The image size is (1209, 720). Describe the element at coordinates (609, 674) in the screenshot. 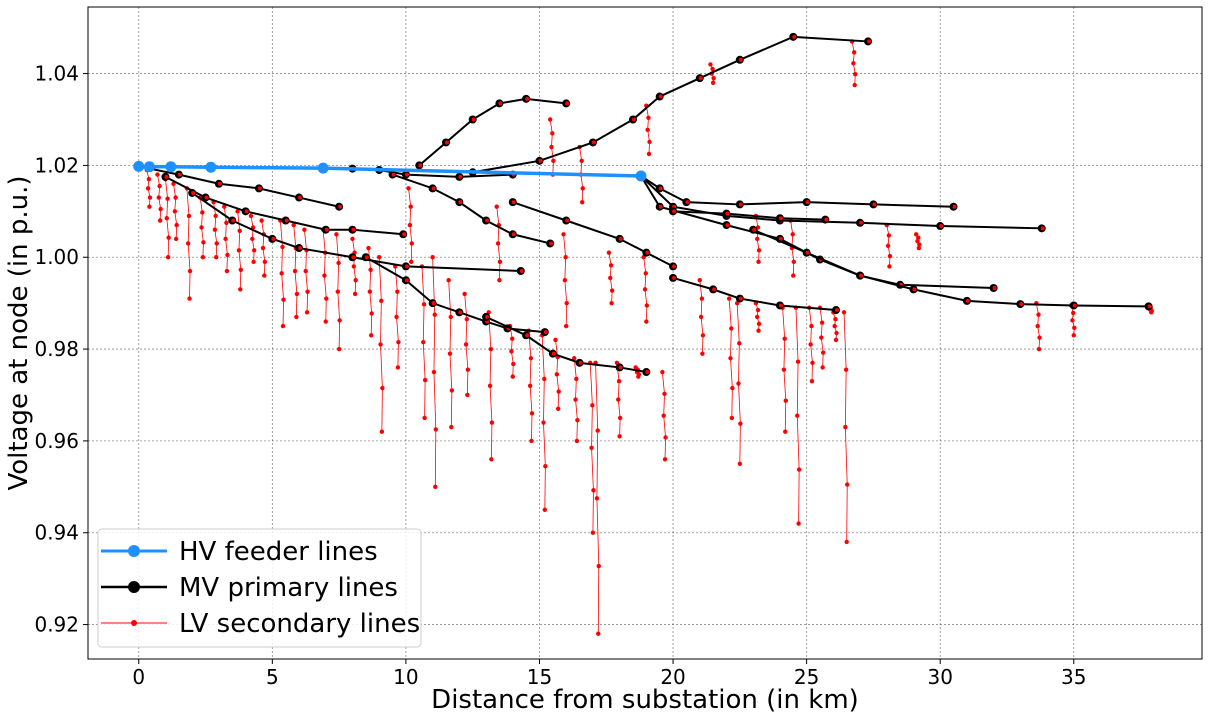

I see `x-tick-layer: 0 5 10 15 20 25 30 35` at that location.